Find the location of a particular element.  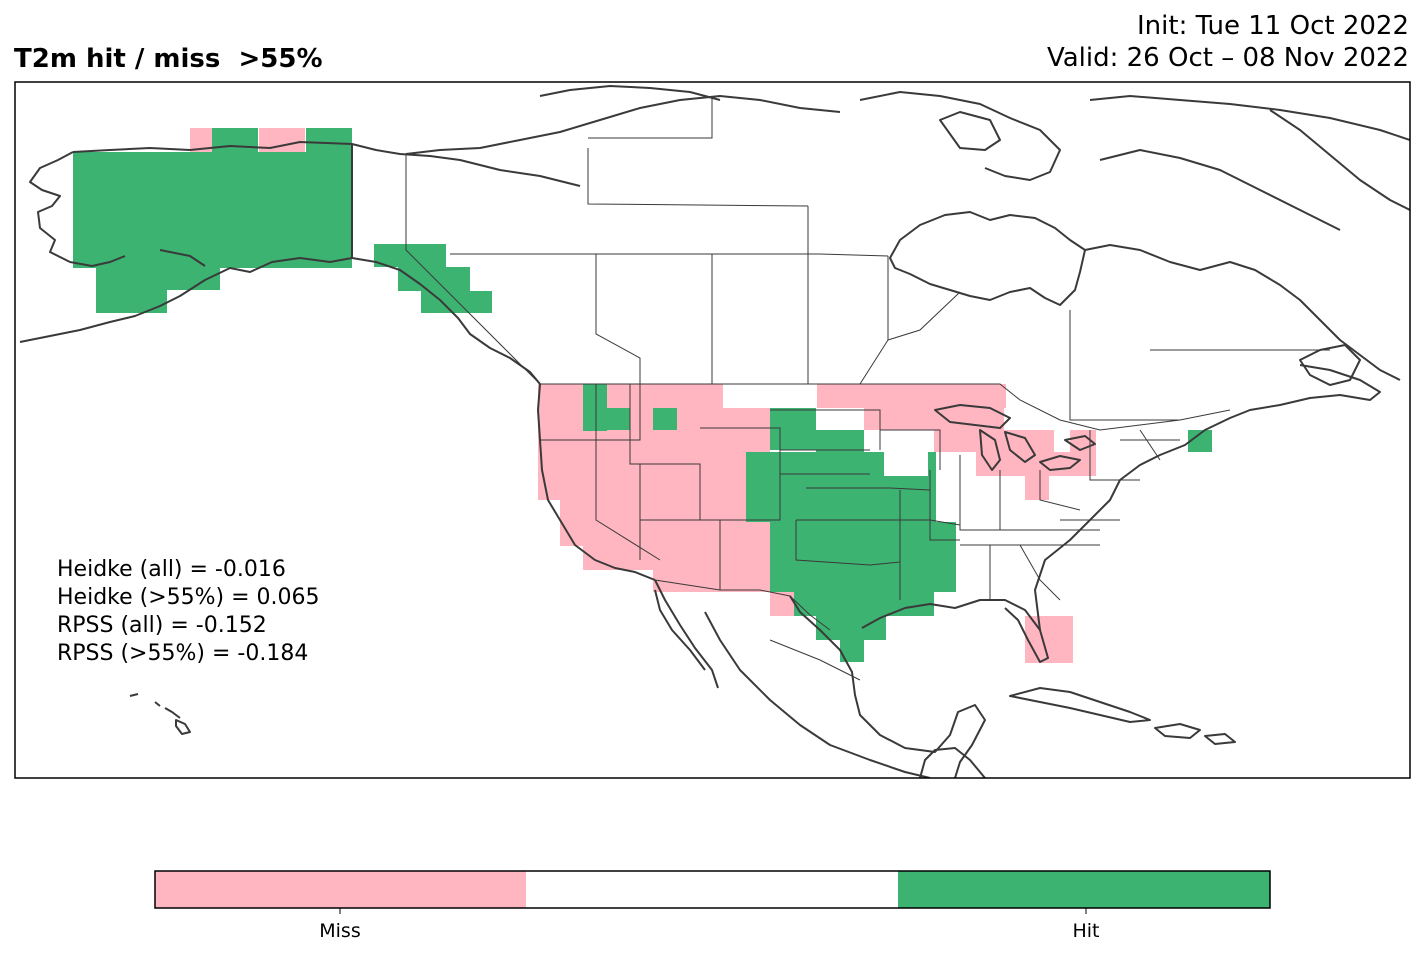

heidke-all: Heidke (all) = -0.016 is located at coordinates (171, 569).